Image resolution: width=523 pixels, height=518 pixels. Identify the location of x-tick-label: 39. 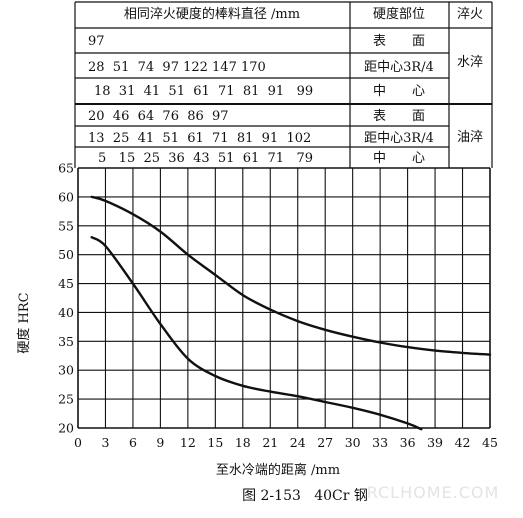
(435, 442).